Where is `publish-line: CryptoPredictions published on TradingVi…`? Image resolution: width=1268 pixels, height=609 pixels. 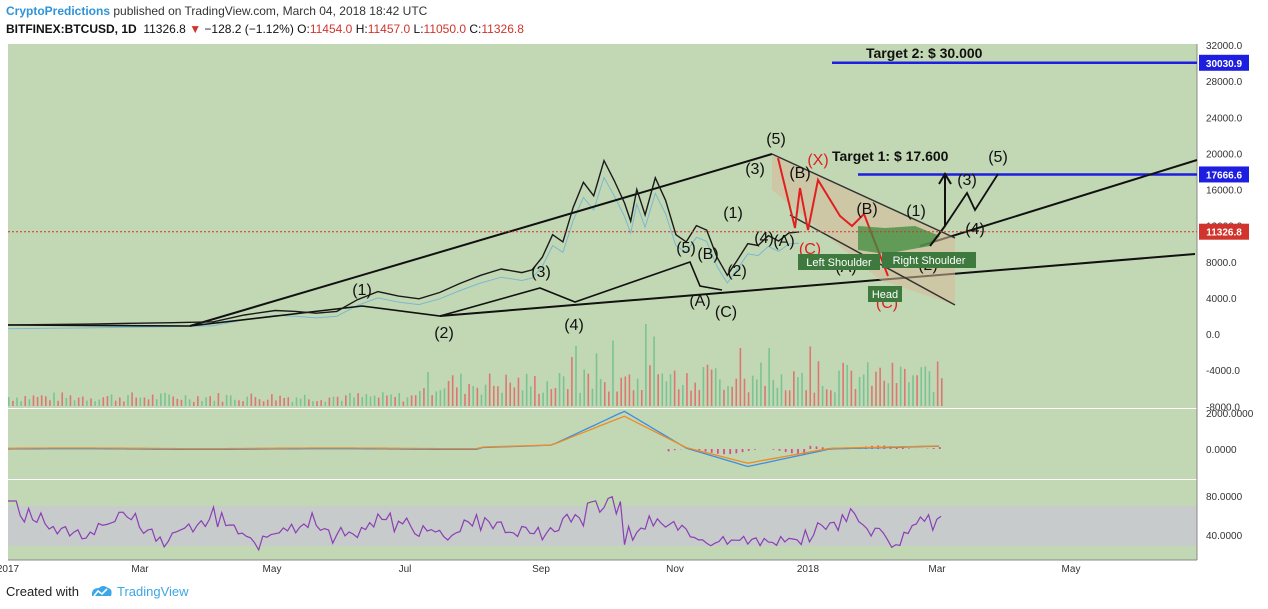
publish-line: CryptoPredictions published on TradingVi… is located at coordinates (216, 11).